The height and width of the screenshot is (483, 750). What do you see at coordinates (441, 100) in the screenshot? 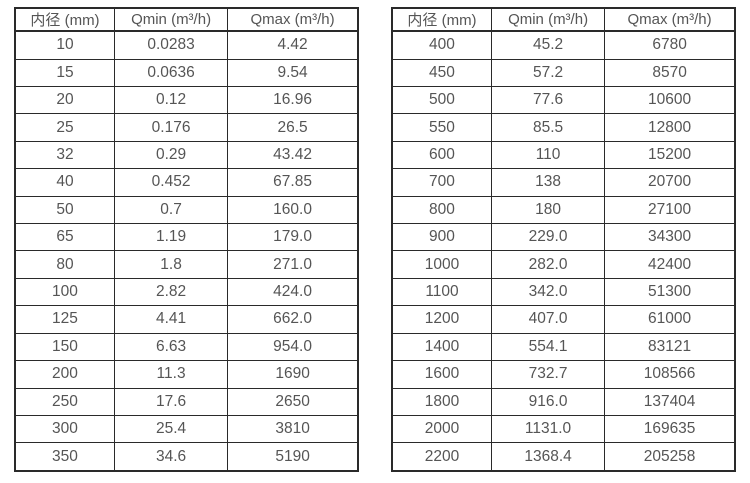
I see `table-cell: 500` at bounding box center [441, 100].